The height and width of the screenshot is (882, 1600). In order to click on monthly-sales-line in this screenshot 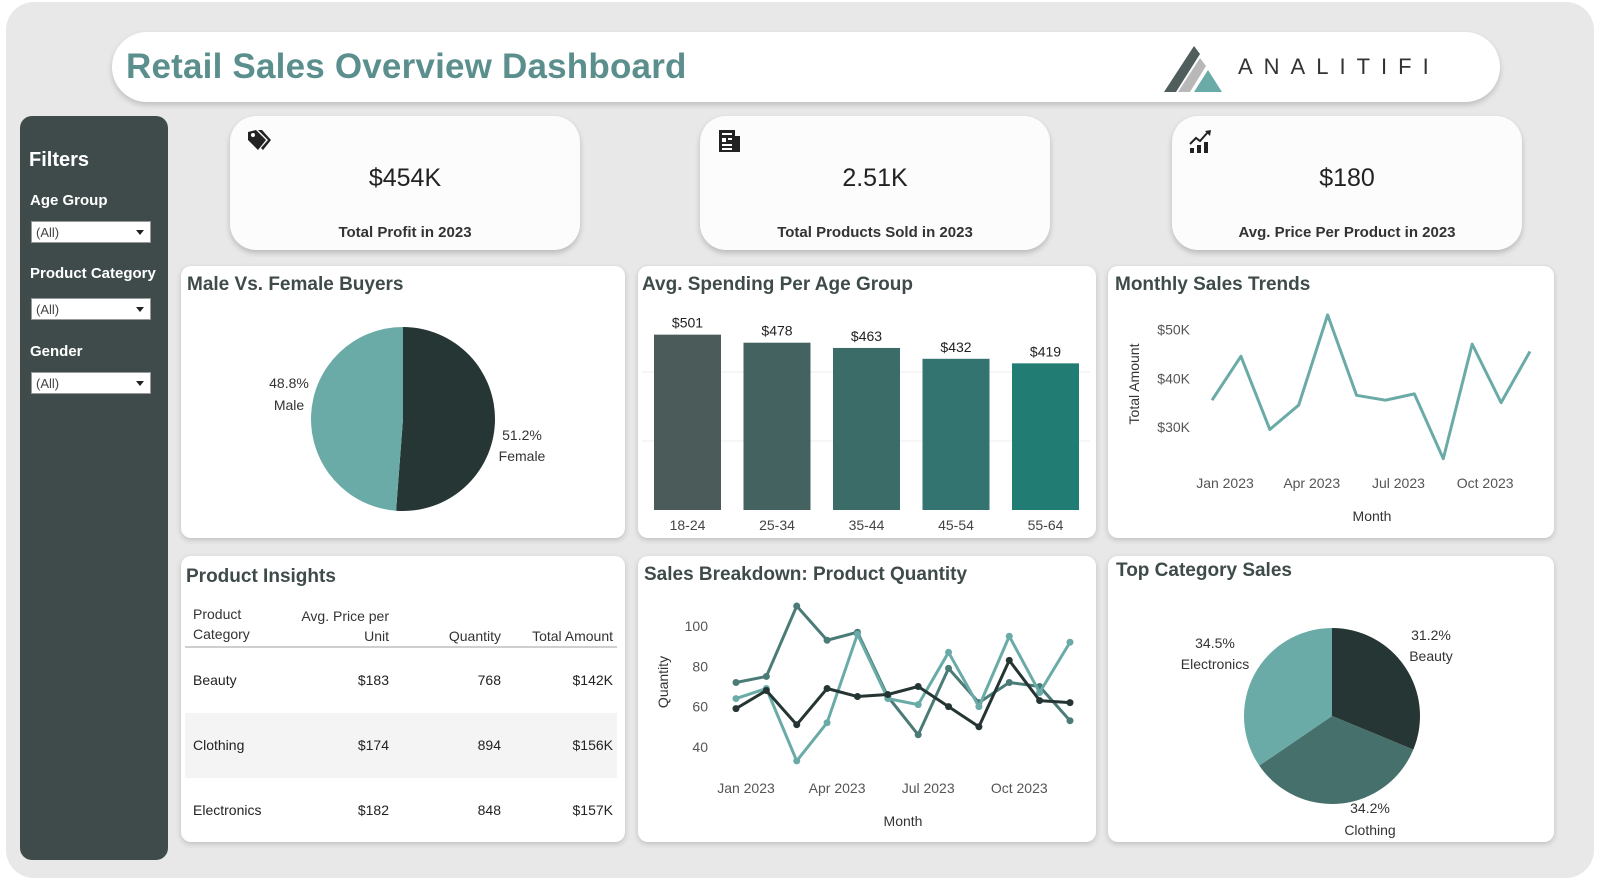, I will do `click(1371, 387)`.